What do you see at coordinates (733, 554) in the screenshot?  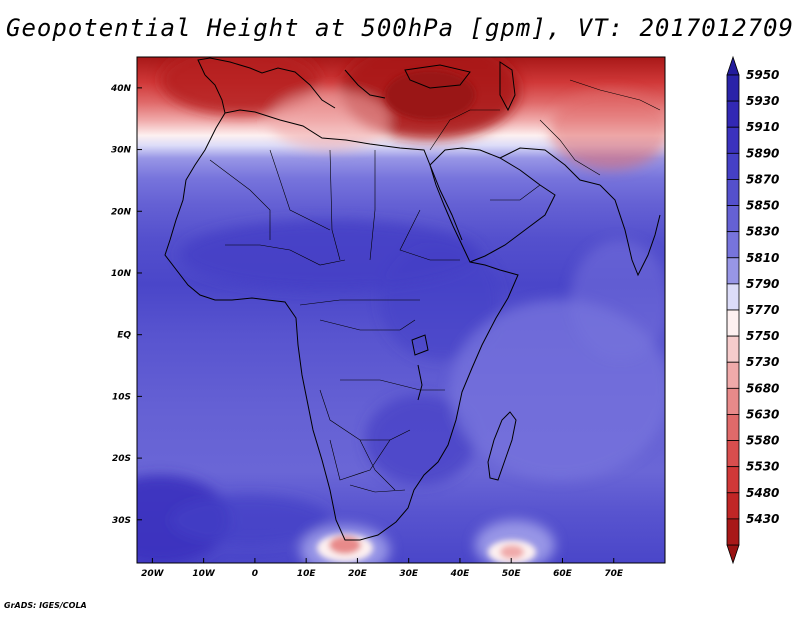 I see `colorbar-min-arrow` at bounding box center [733, 554].